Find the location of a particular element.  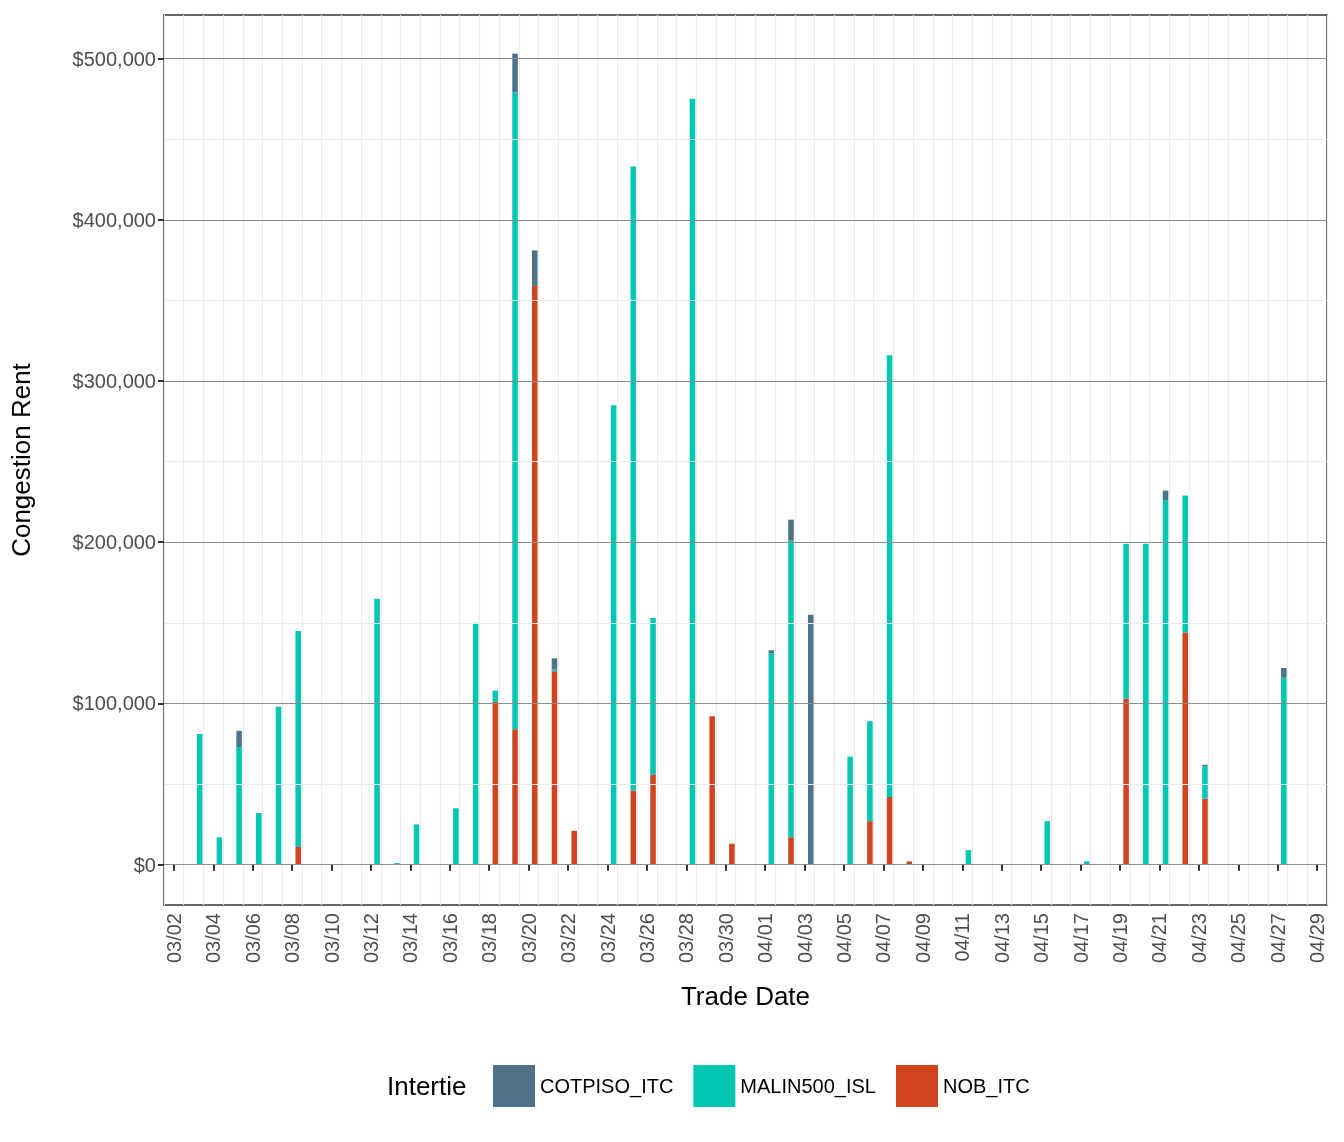

x-tick-label: 03/26 is located at coordinates (646, 938).